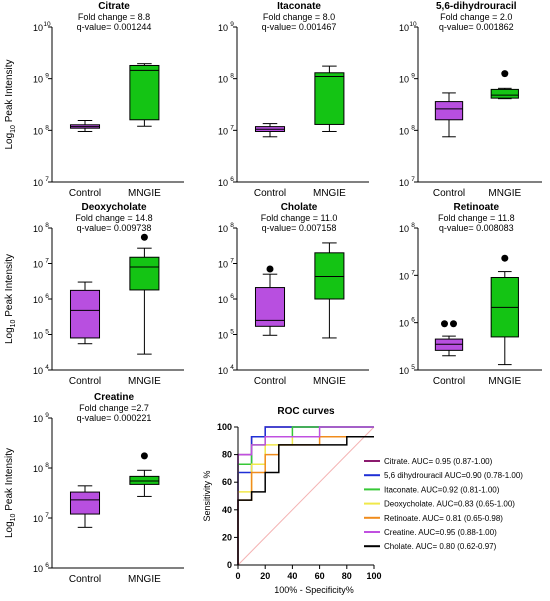 This screenshot has width=550, height=601. I want to click on roc-series-line, so click(305, 500).